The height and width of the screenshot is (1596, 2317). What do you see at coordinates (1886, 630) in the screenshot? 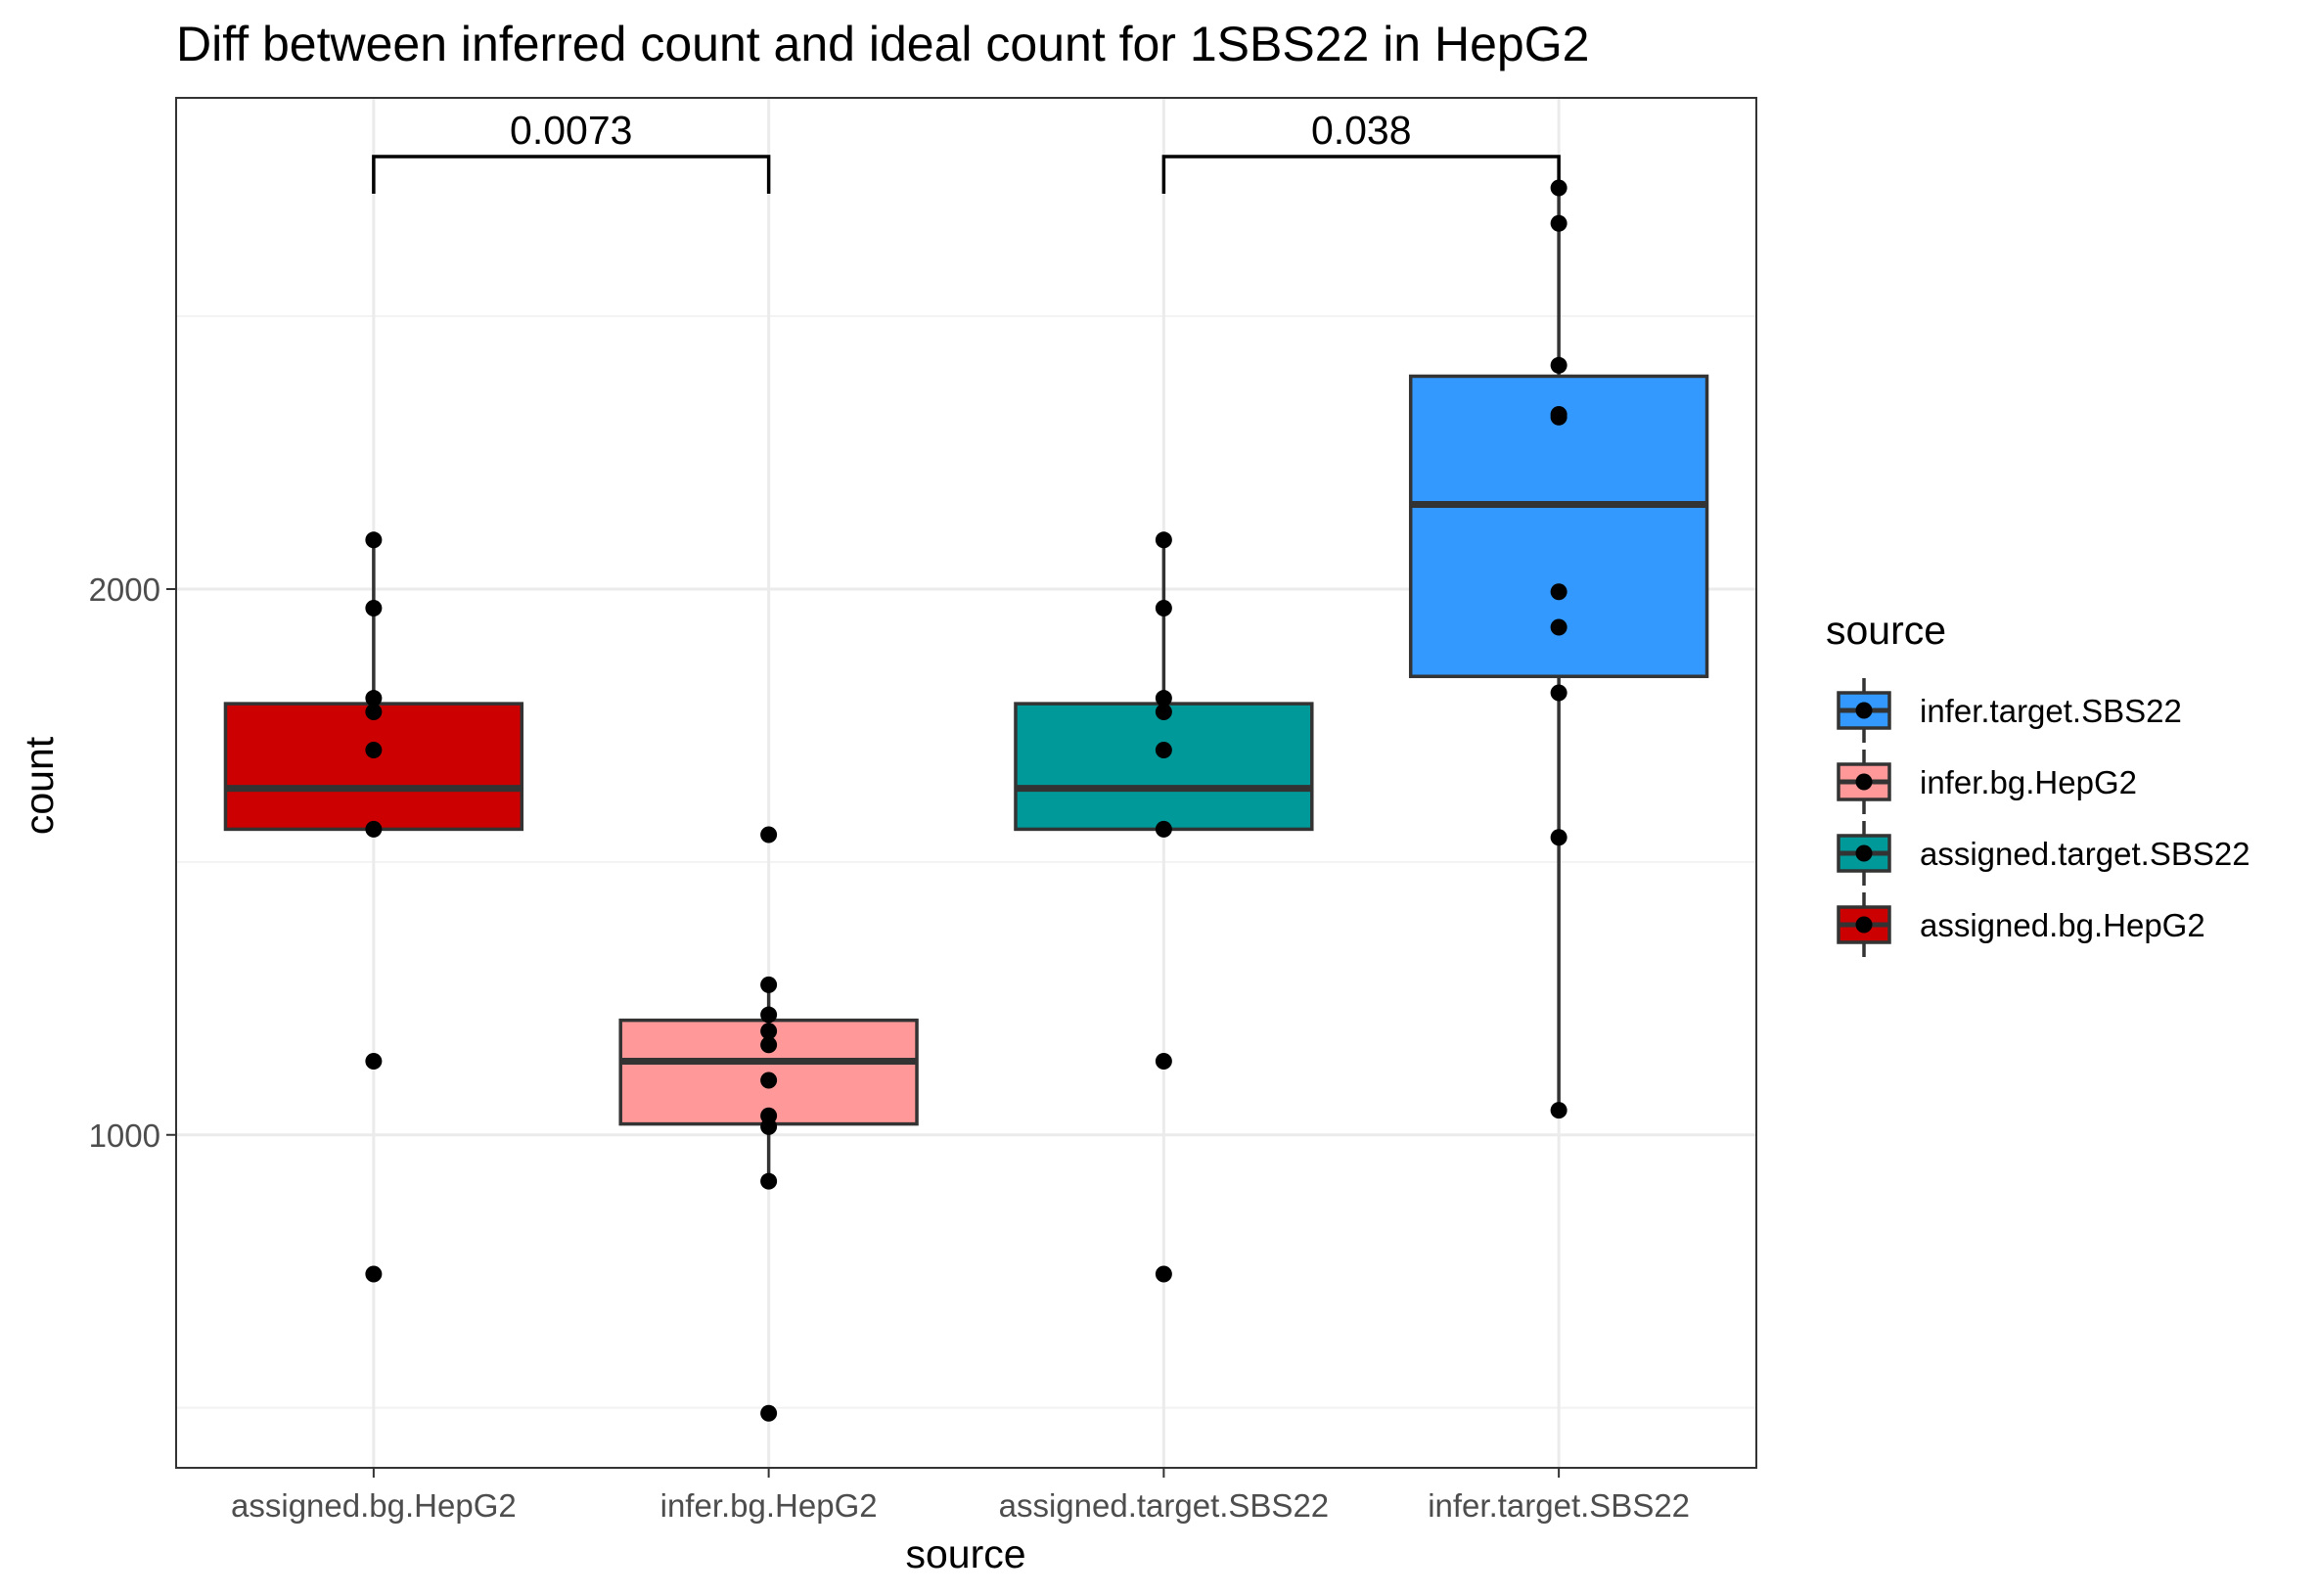
I see `legend-title: source` at bounding box center [1886, 630].